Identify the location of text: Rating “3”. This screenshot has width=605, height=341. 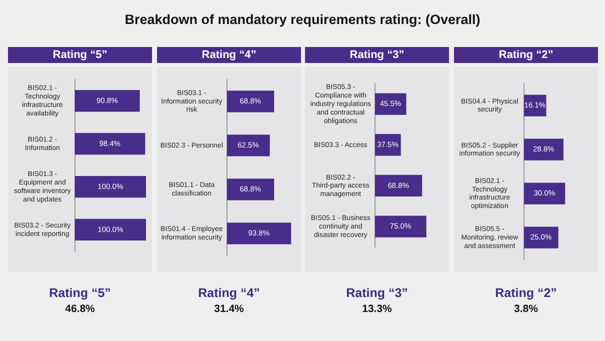
(377, 293).